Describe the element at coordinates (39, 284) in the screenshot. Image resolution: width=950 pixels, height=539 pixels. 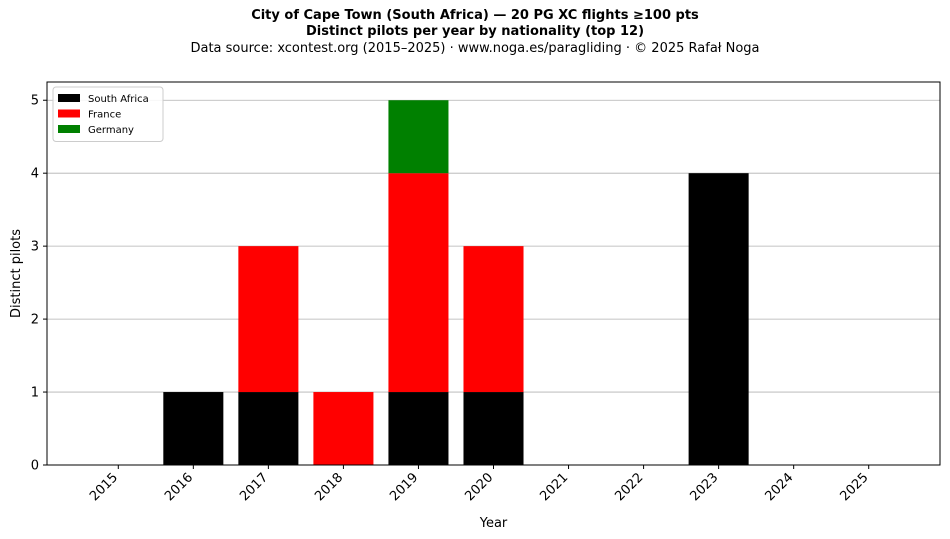
I see `y-axis: 0 1 2 3 4 5` at that location.